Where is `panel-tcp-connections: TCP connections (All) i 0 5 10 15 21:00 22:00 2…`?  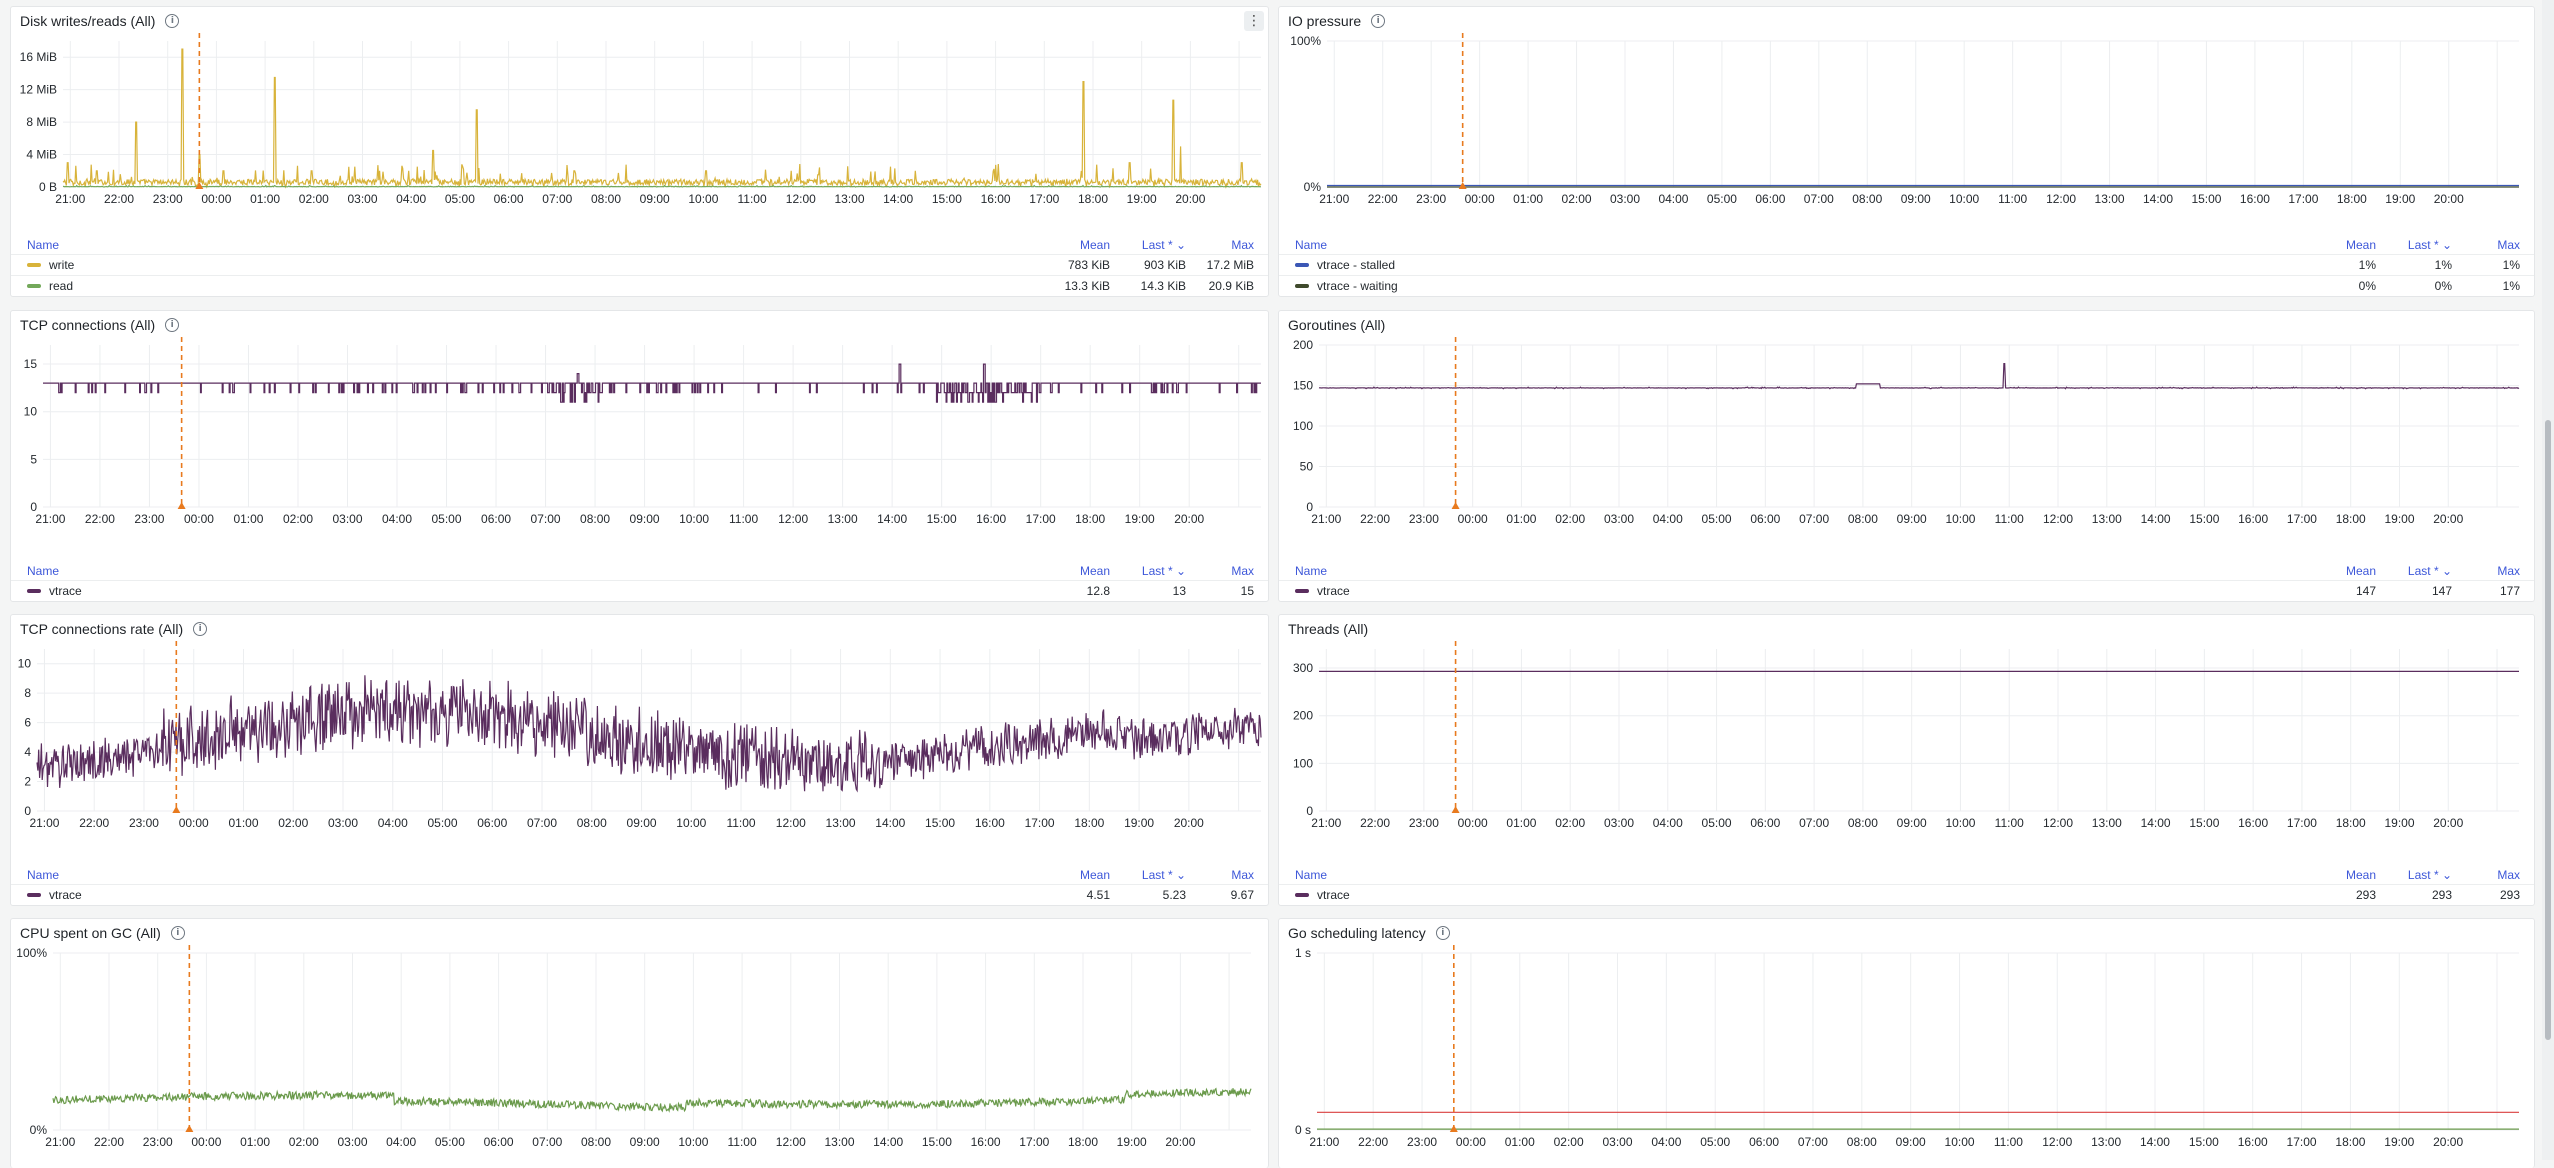
panel-tcp-connections: TCP connections (All) i 0 5 10 15 21:00 22:00 2… is located at coordinates (639, 456).